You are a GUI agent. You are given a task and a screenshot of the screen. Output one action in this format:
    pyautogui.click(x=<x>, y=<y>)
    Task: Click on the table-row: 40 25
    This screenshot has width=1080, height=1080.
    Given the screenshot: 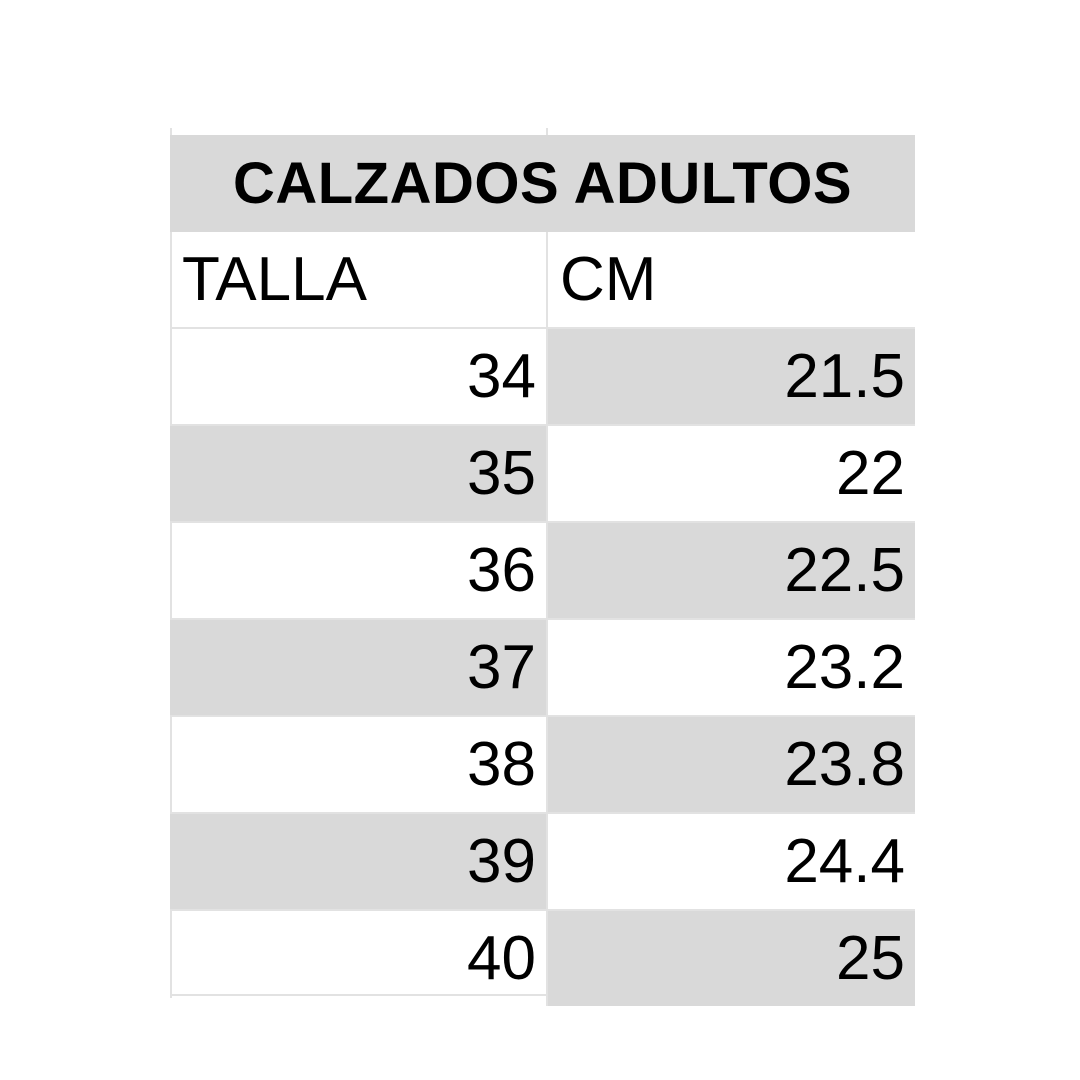 What is the action you would take?
    pyautogui.click(x=542, y=957)
    